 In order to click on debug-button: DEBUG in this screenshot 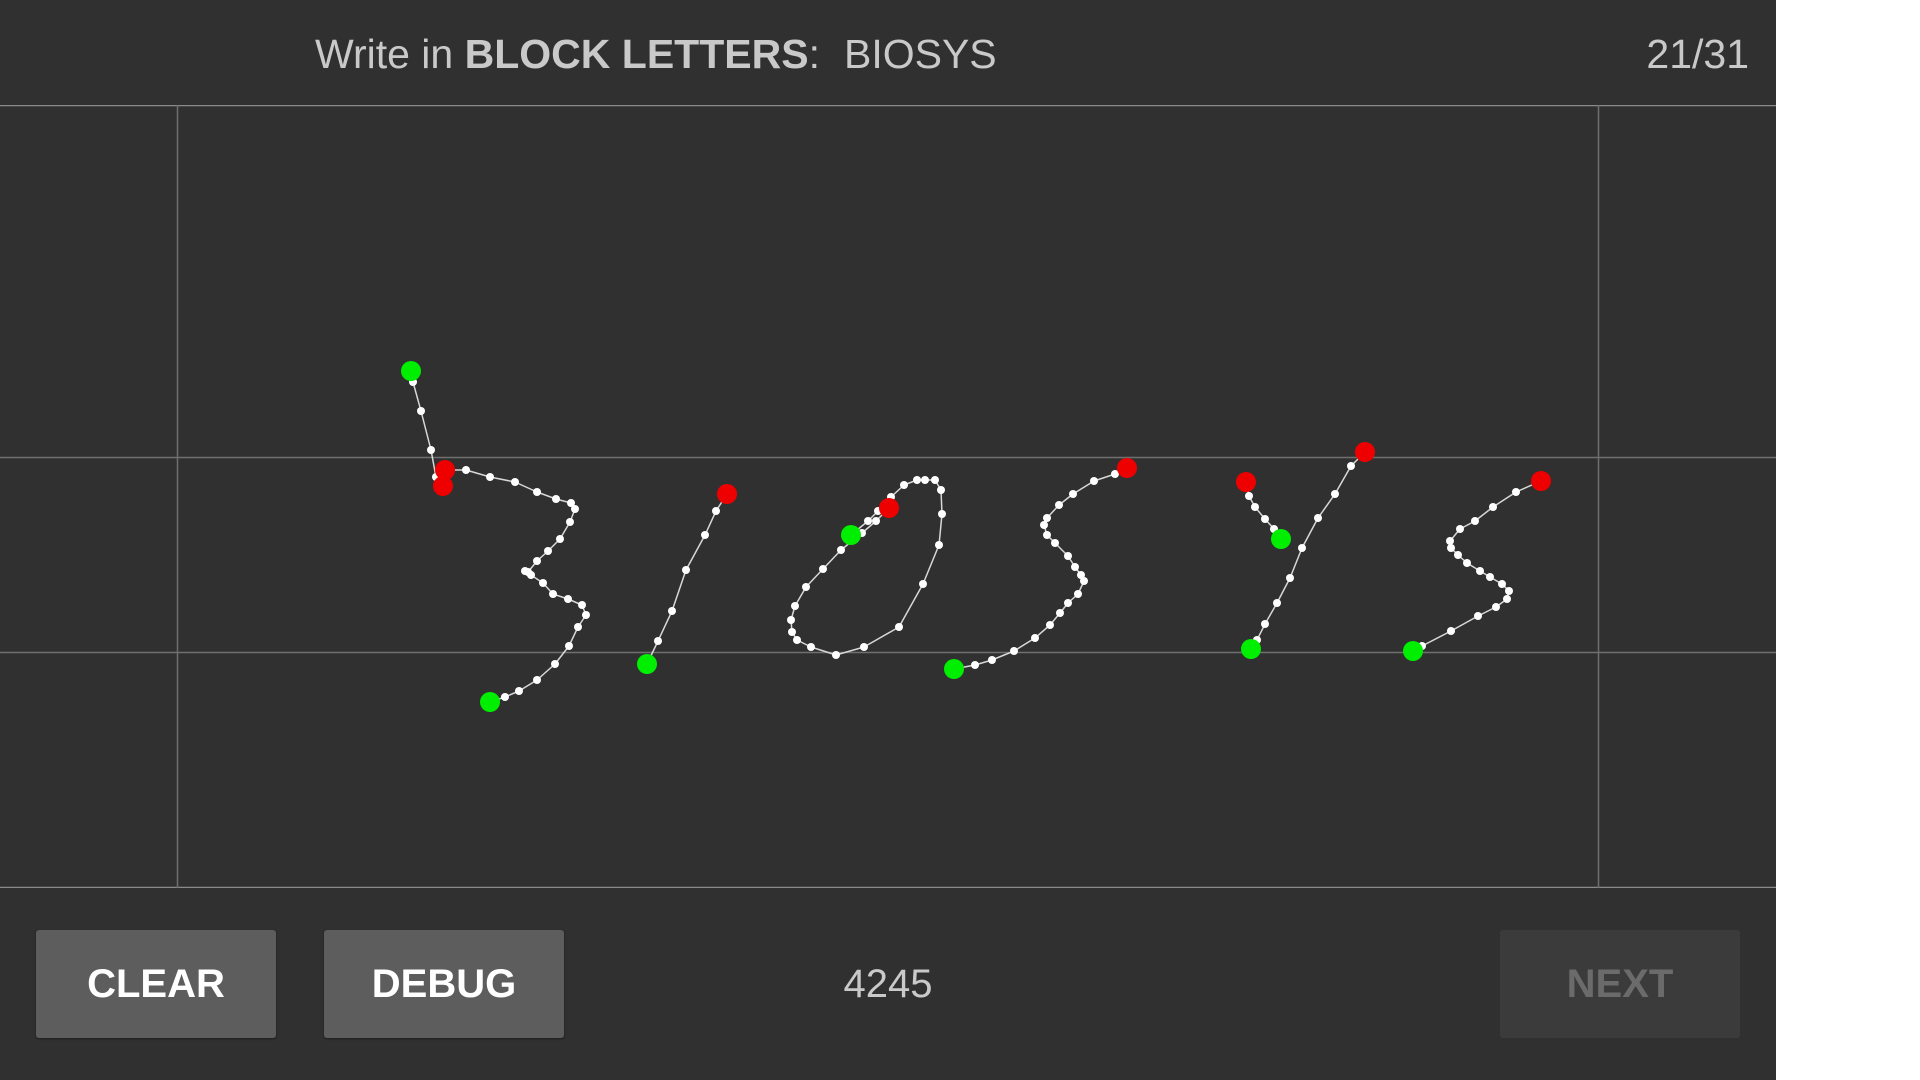, I will do `click(444, 984)`.